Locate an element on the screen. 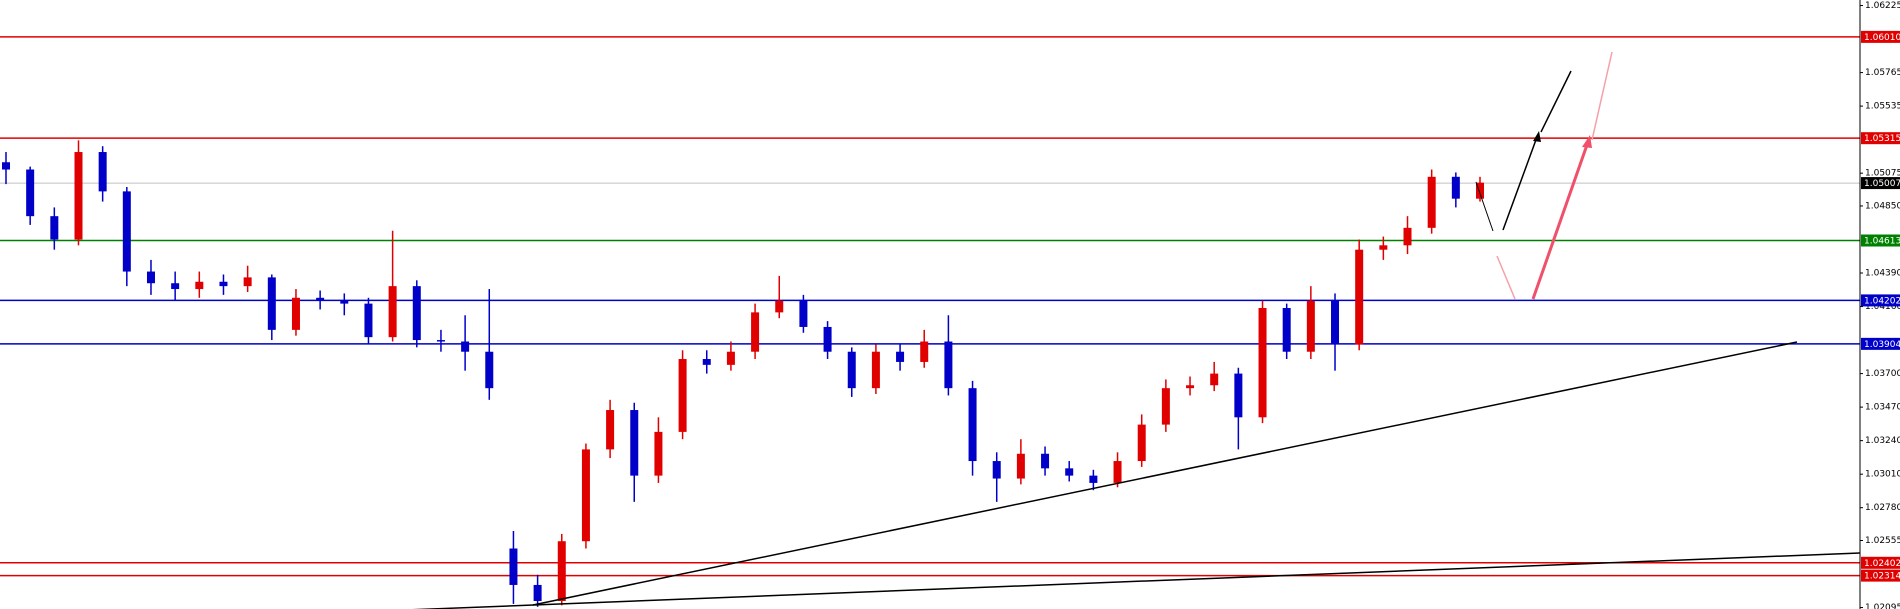  y-tick-label: 1.05535 is located at coordinates (1882, 107).